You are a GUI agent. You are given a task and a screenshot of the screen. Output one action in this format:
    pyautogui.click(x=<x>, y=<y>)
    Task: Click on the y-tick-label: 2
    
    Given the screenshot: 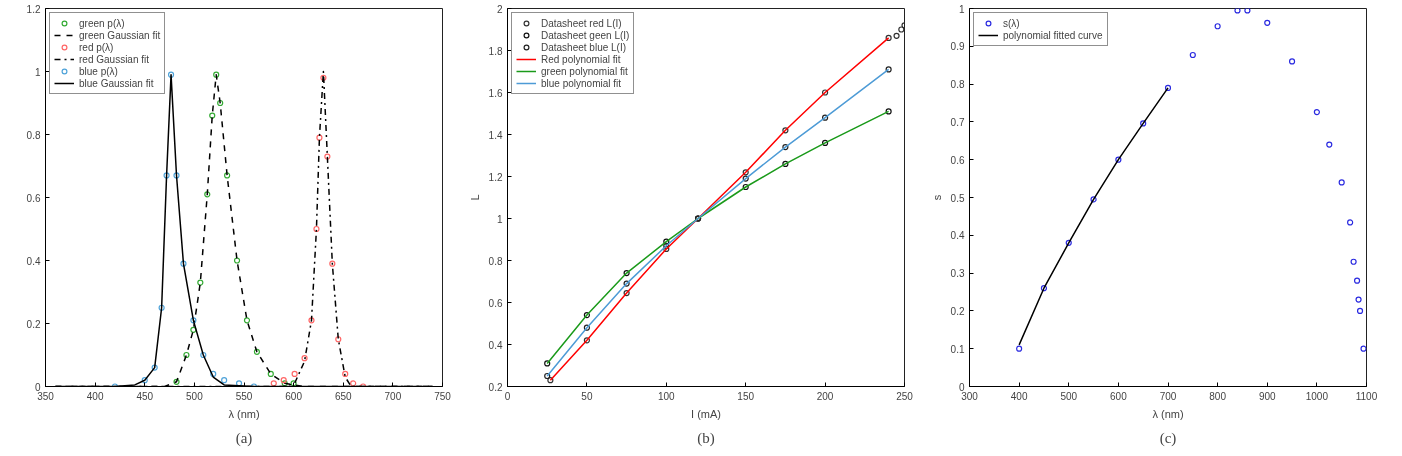 What is the action you would take?
    pyautogui.click(x=499, y=9)
    